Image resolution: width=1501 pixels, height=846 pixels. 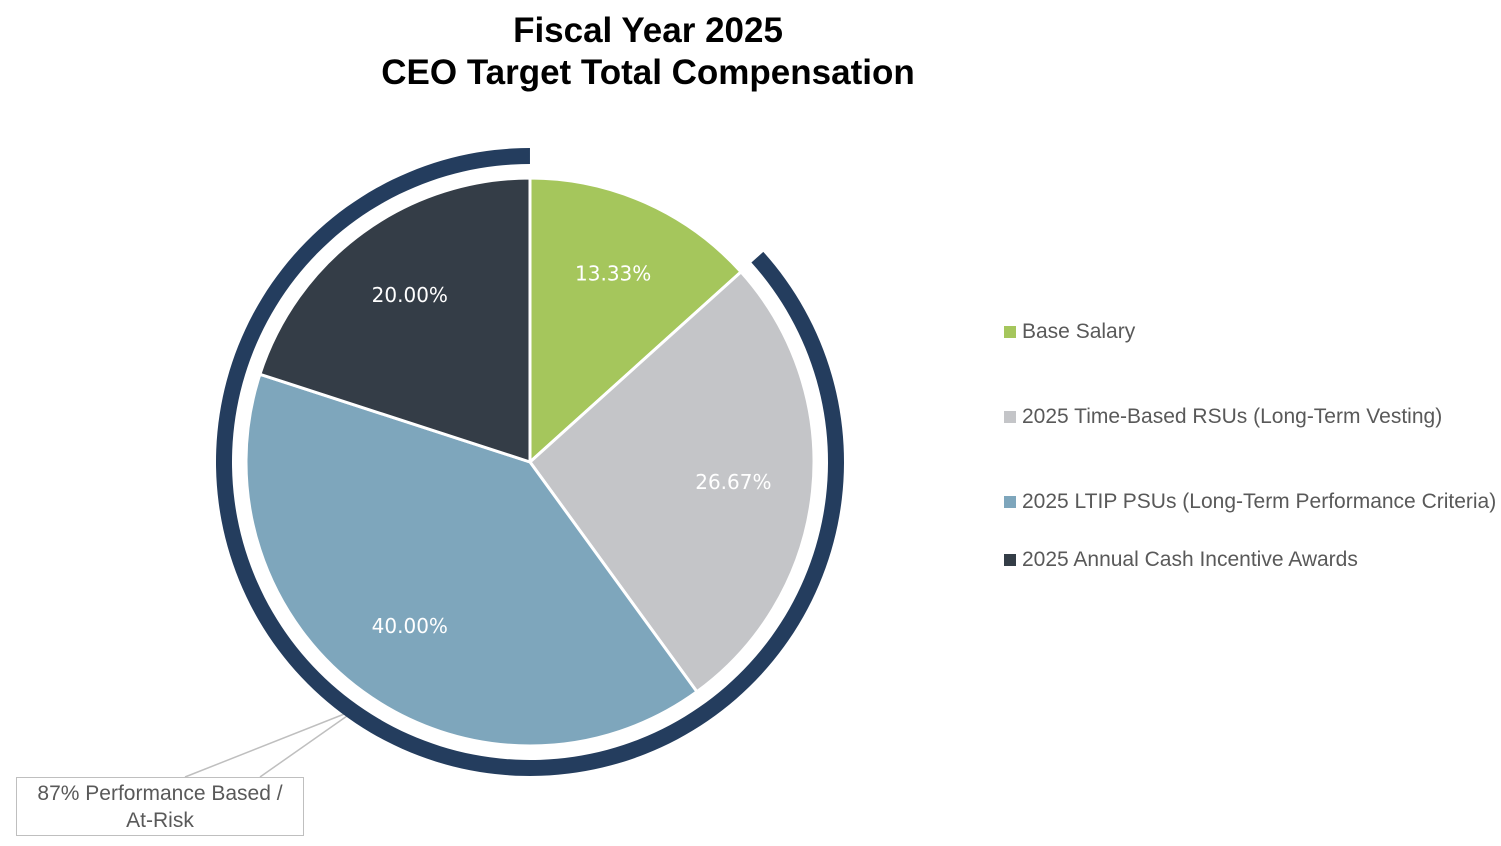 I want to click on legend-label: 2025 Annual Cash Incentive Awards, so click(x=1190, y=559).